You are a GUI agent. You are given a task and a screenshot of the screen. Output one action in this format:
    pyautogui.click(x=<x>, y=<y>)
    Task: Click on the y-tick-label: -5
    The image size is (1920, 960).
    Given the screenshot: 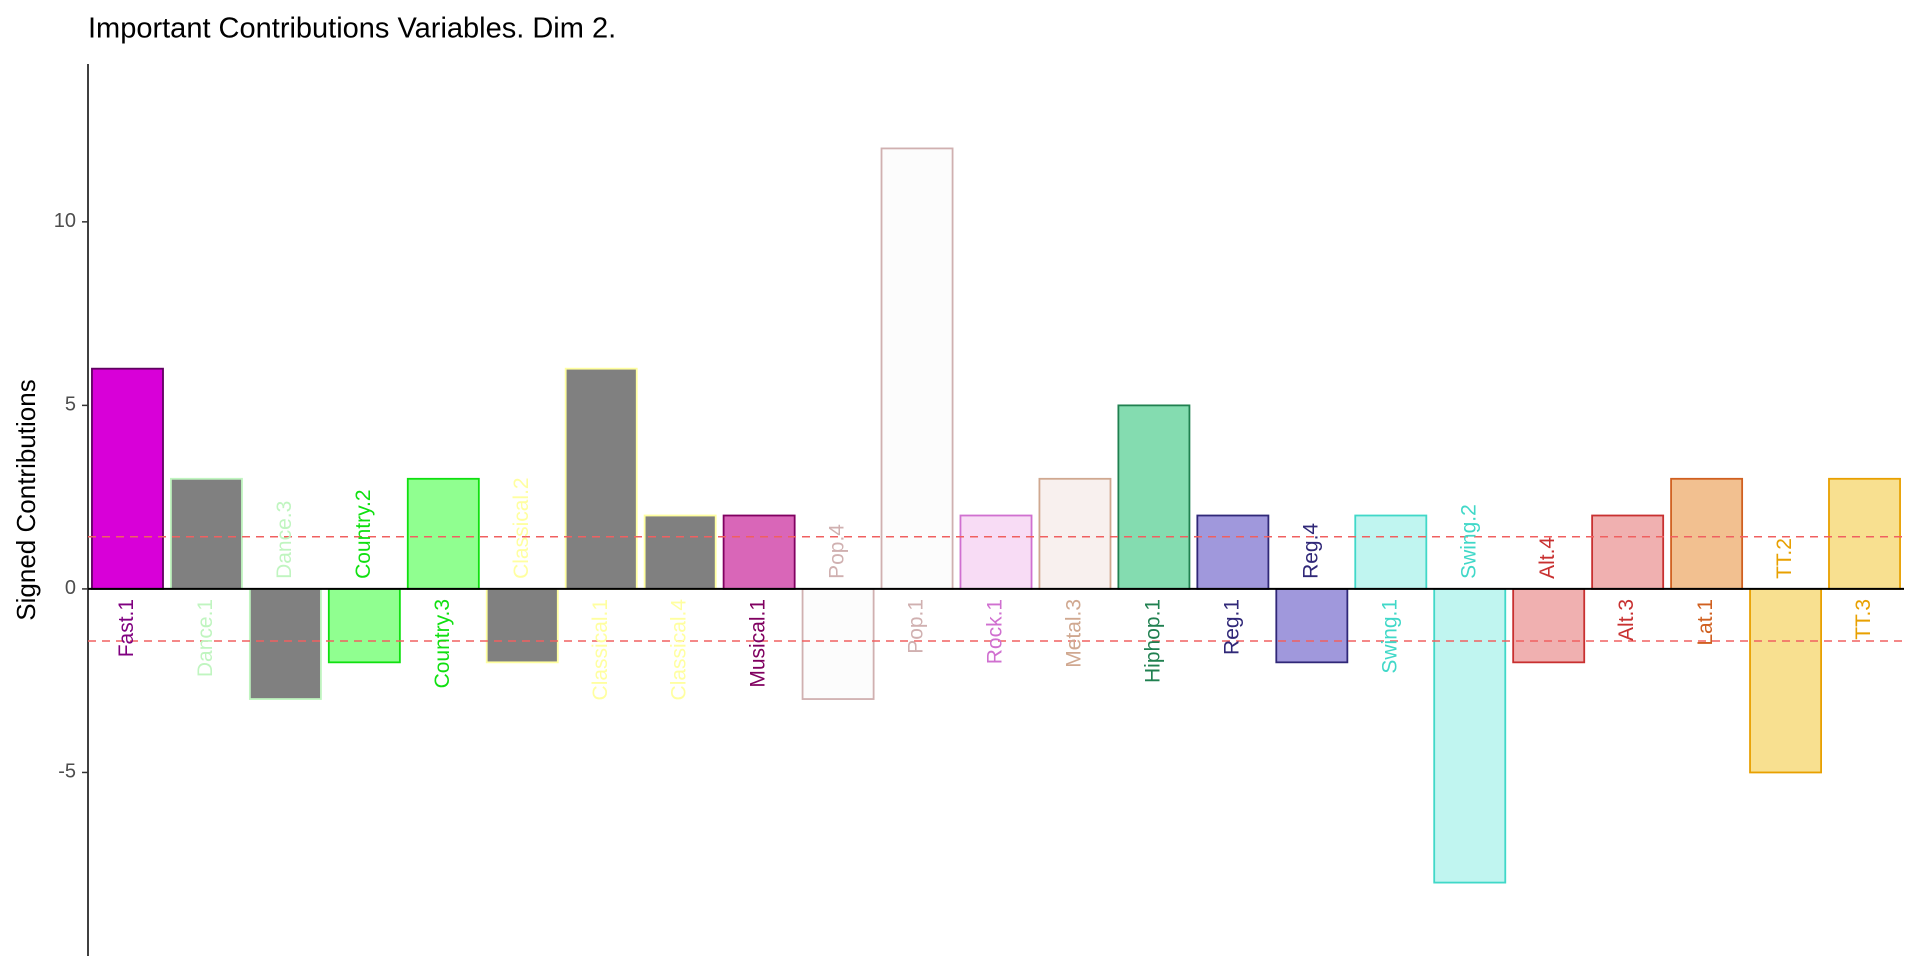 What is the action you would take?
    pyautogui.click(x=67, y=772)
    